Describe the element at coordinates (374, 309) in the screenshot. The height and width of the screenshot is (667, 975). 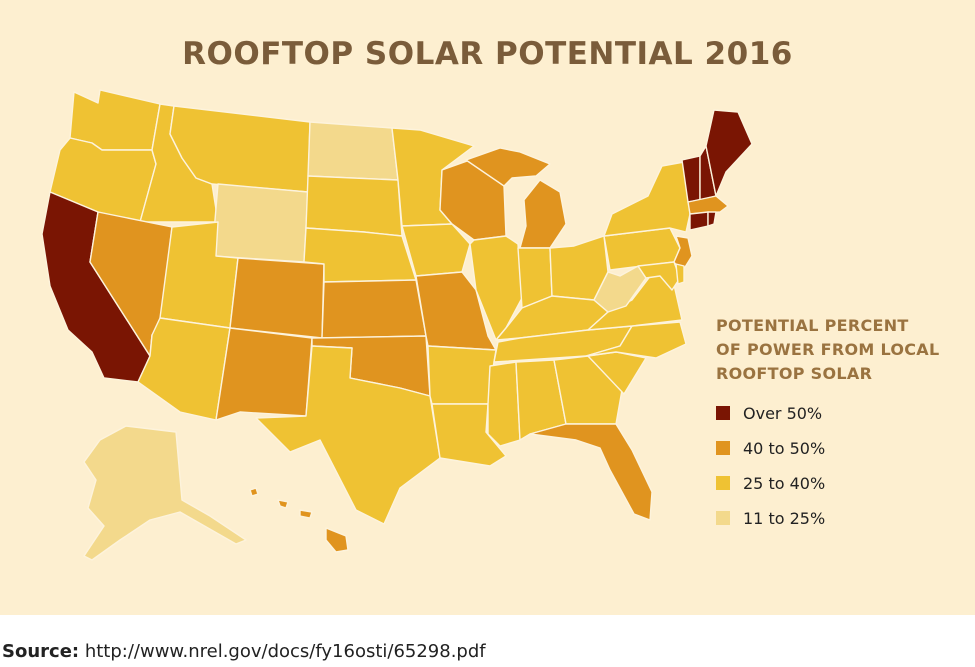
I see `state-kansas` at that location.